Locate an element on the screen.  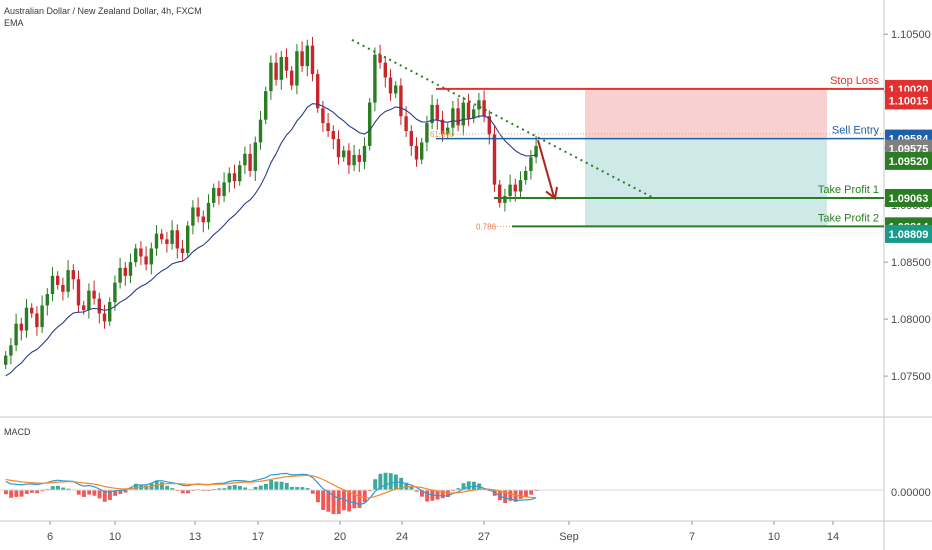
macd-line is located at coordinates (271, 489).